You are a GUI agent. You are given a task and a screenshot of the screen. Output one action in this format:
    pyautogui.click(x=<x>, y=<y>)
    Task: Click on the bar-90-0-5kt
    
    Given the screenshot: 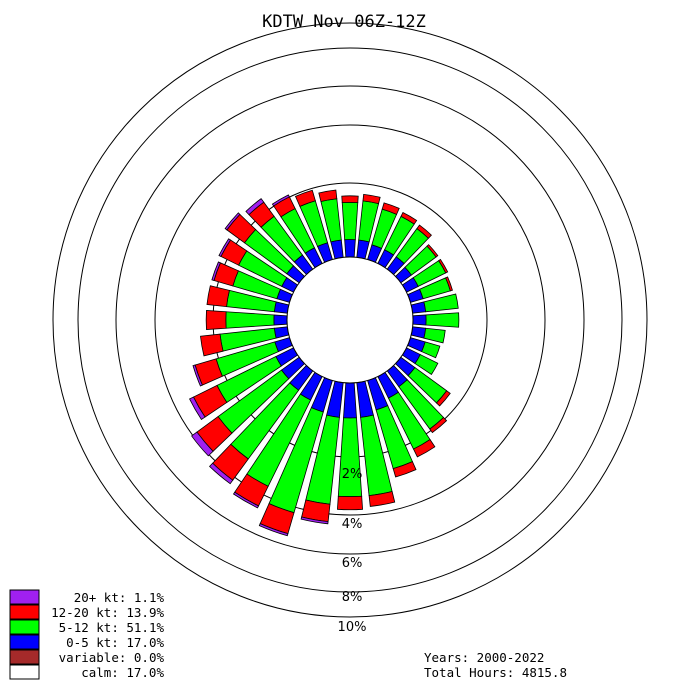 What is the action you would take?
    pyautogui.click(x=419, y=320)
    